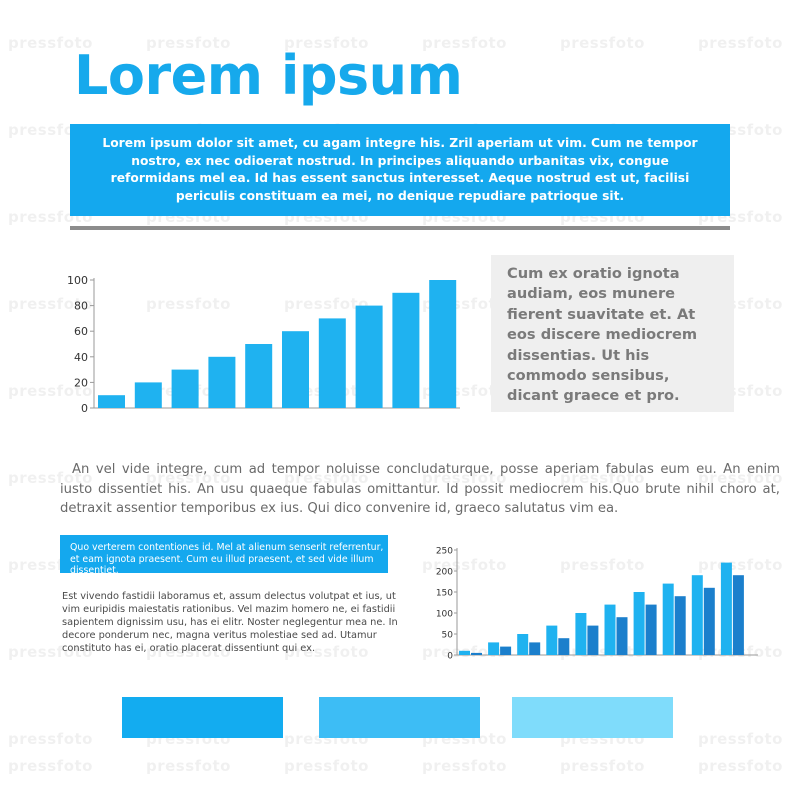 This screenshot has height=800, width=800. Describe the element at coordinates (81, 357) in the screenshot. I see `y-tick-label: 40` at that location.